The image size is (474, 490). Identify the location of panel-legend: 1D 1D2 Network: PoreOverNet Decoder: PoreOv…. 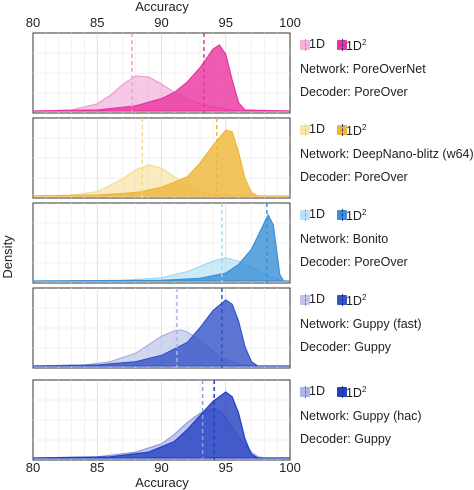
(363, 67).